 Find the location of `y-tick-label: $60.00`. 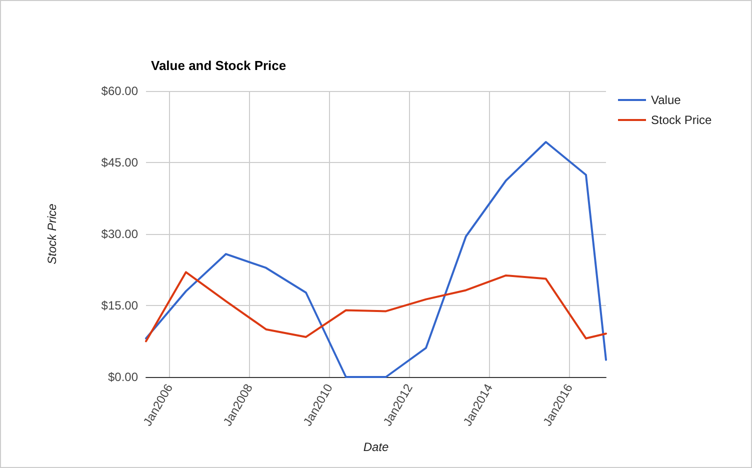

y-tick-label: $60.00 is located at coordinates (119, 91).